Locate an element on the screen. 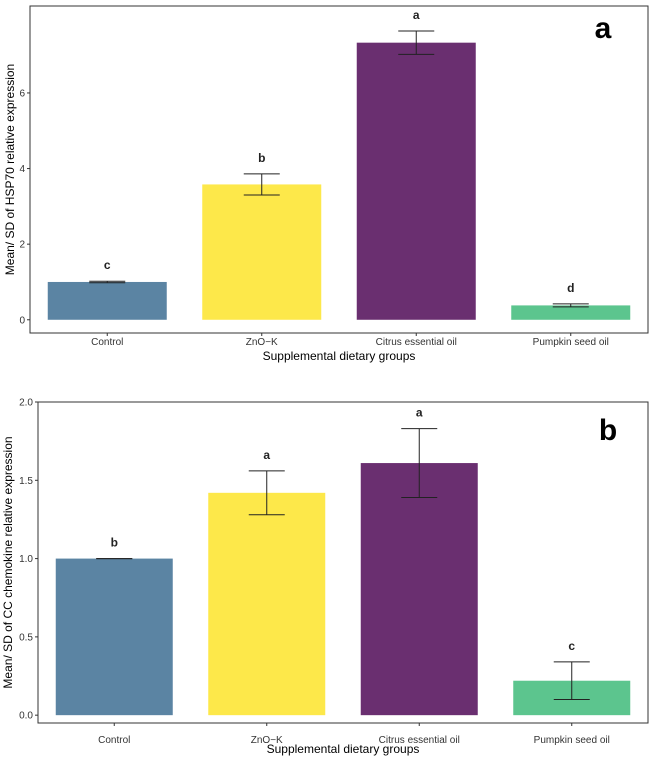 The image size is (650, 759). panel-a-y-tick-label: 0 is located at coordinates (22, 320).